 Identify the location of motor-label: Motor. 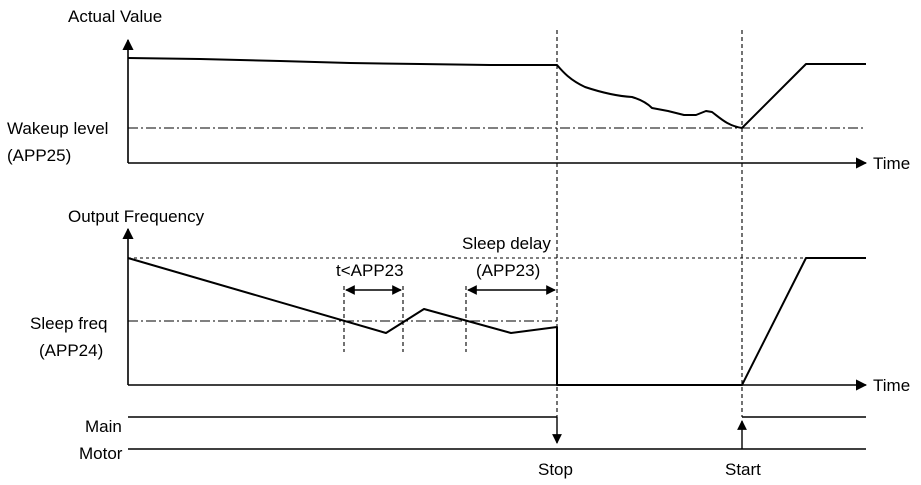
(101, 453).